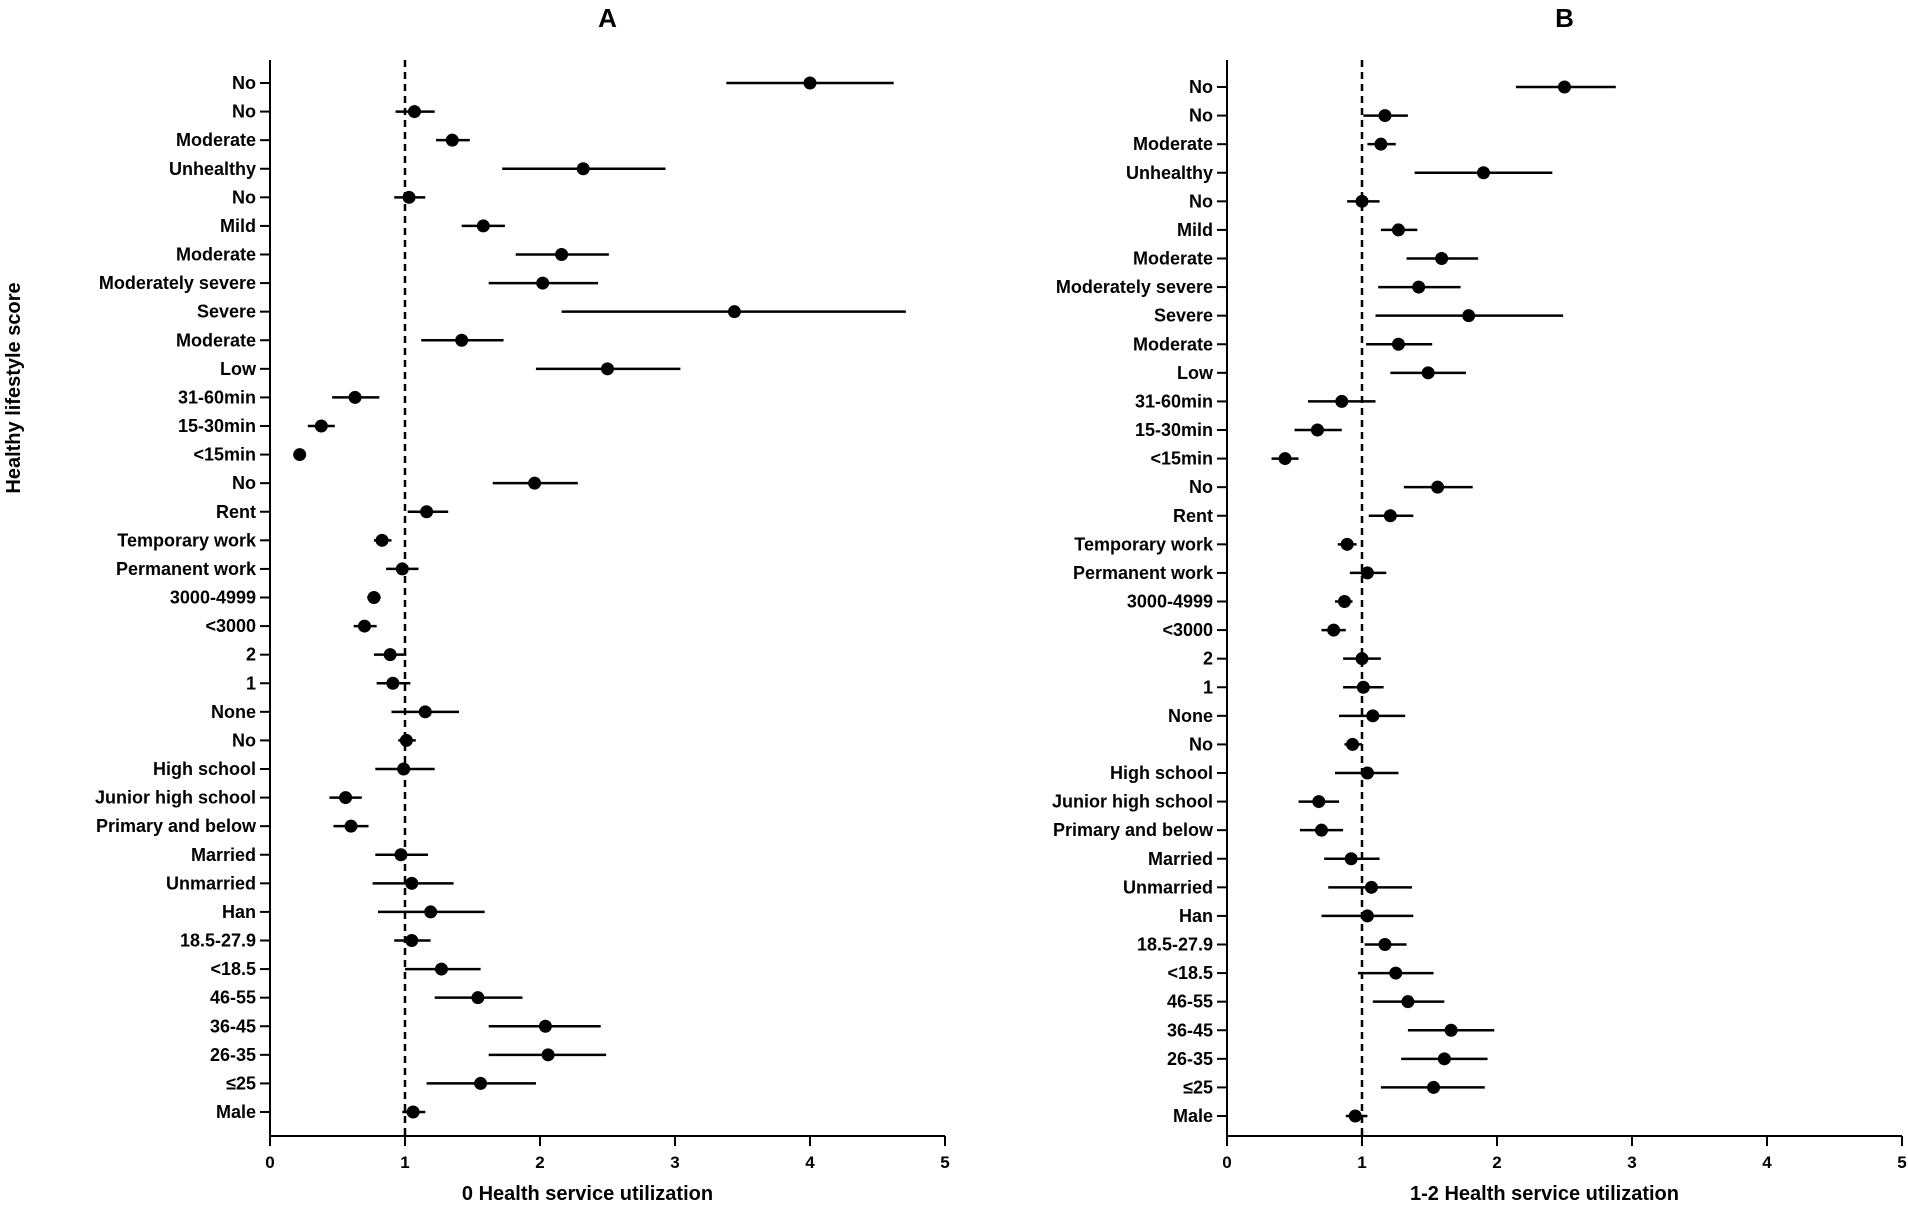 This screenshot has height=1210, width=1908. Describe the element at coordinates (1190, 973) in the screenshot. I see `category-label: <18.5` at that location.